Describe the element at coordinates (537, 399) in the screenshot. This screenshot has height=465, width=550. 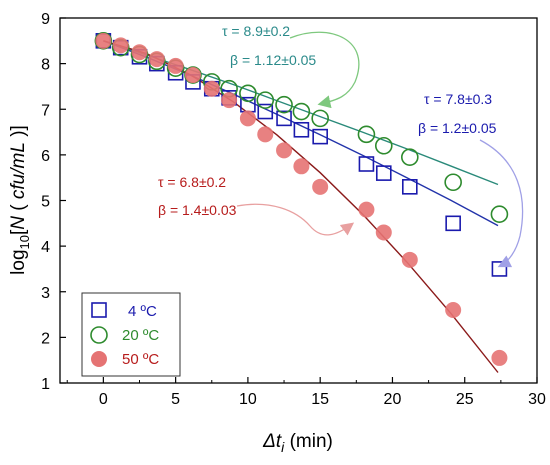
I see `x-tick-label-6: 30` at that location.